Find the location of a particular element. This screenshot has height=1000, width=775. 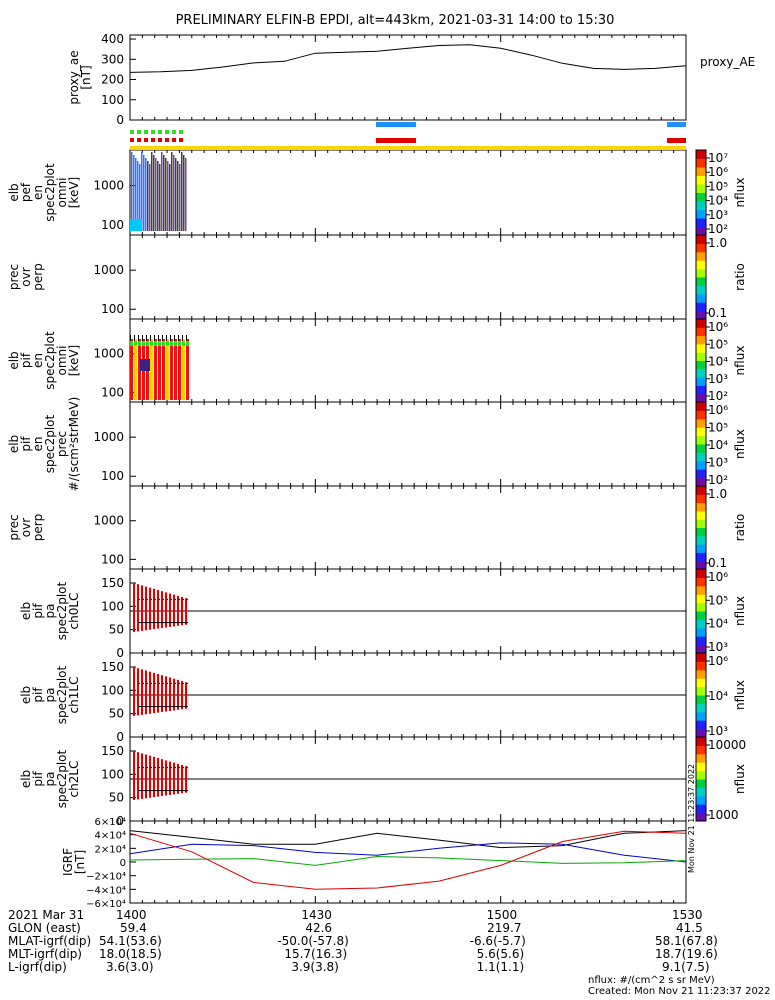

y-axis-label: elb is located at coordinates (26, 779).